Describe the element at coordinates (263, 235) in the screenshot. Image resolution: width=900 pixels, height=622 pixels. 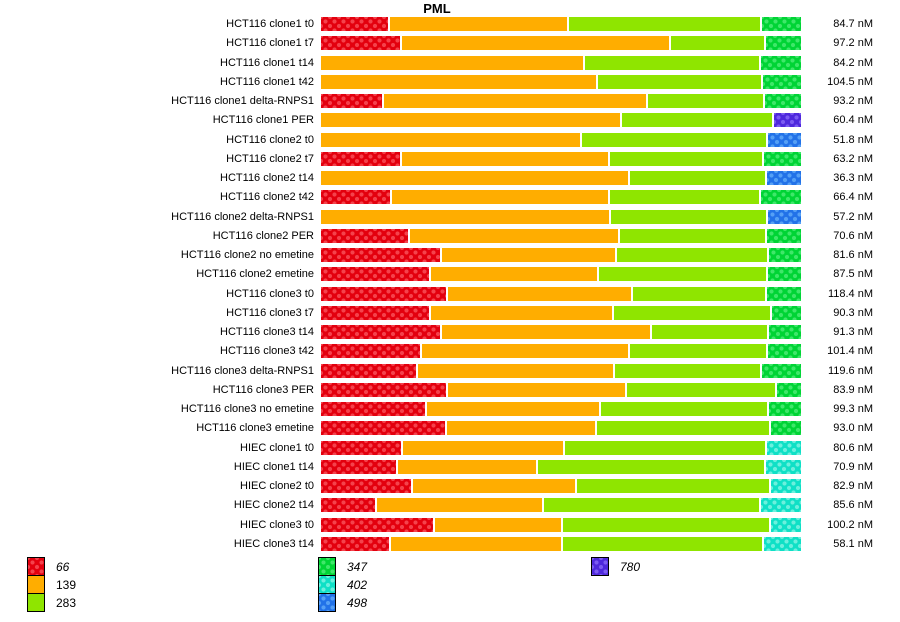
I see `row-label: HCT116 clone2 PER` at that location.